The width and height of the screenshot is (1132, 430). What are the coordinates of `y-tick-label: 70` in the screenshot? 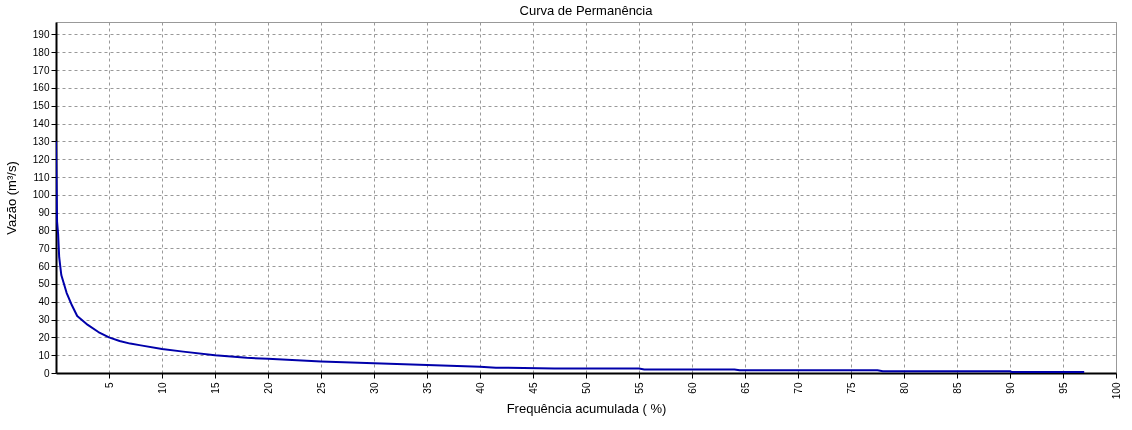 It's located at (44, 248).